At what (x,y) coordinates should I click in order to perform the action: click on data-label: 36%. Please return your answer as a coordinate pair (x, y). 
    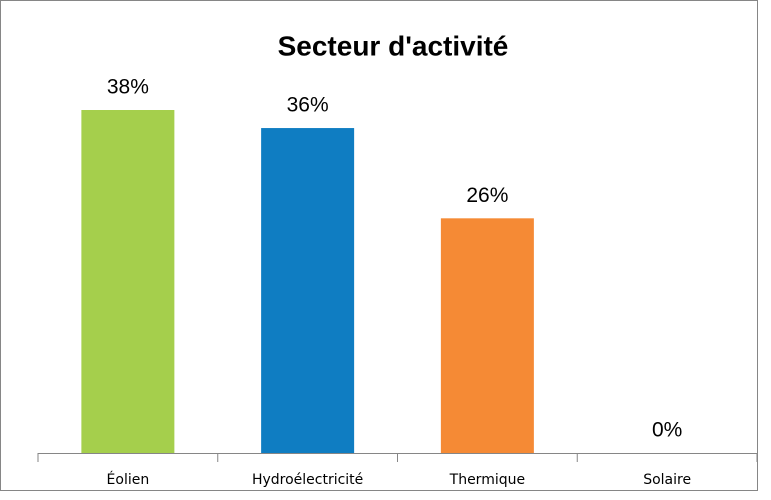
    Looking at the image, I should click on (308, 105).